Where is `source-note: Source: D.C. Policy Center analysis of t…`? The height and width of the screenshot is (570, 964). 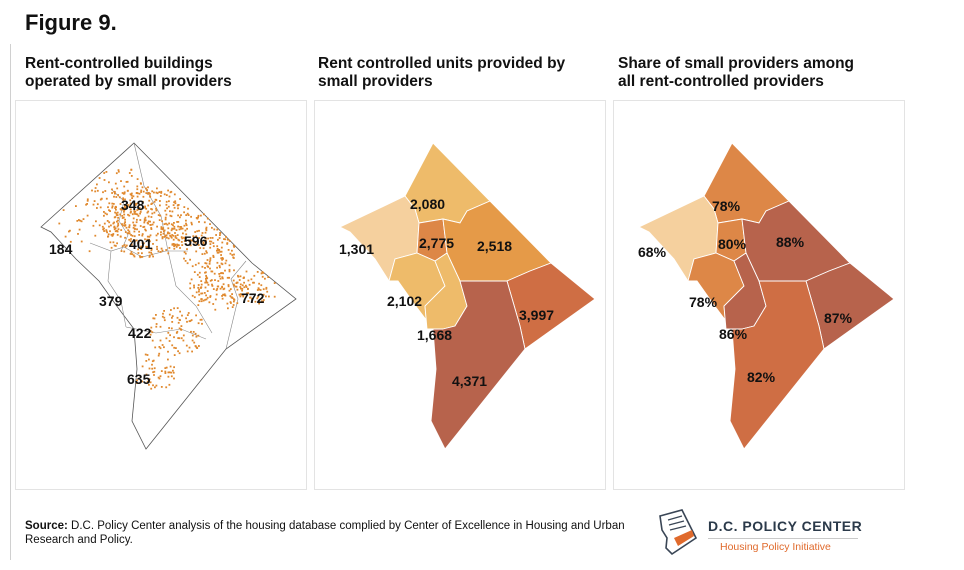
source-note: Source: D.C. Policy Center analysis of t… is located at coordinates (325, 533).